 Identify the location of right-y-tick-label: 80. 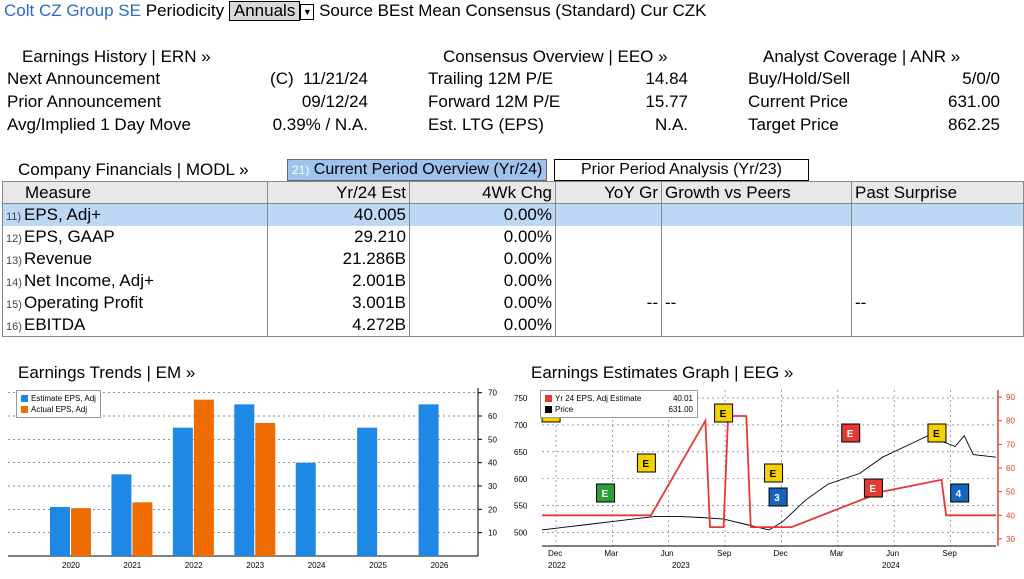
(1010, 421).